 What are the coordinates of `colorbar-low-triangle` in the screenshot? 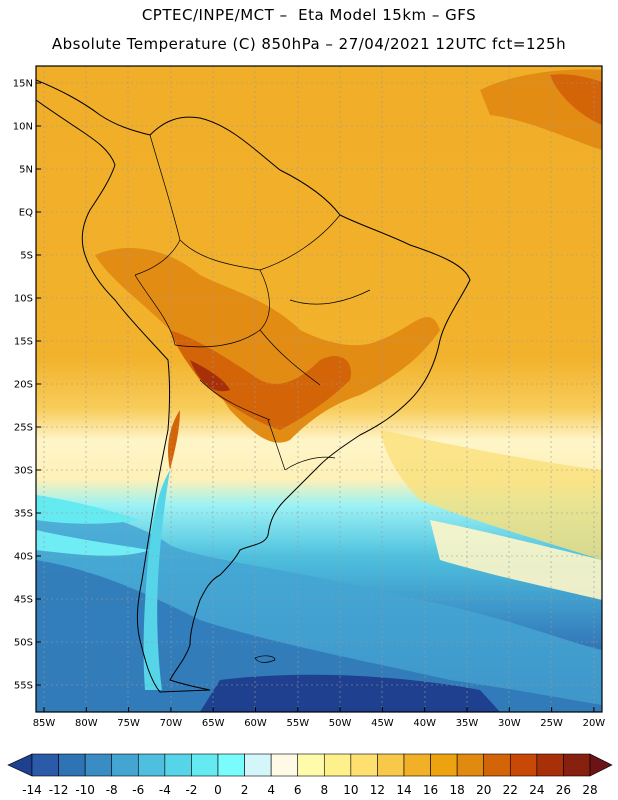 It's located at (20, 765).